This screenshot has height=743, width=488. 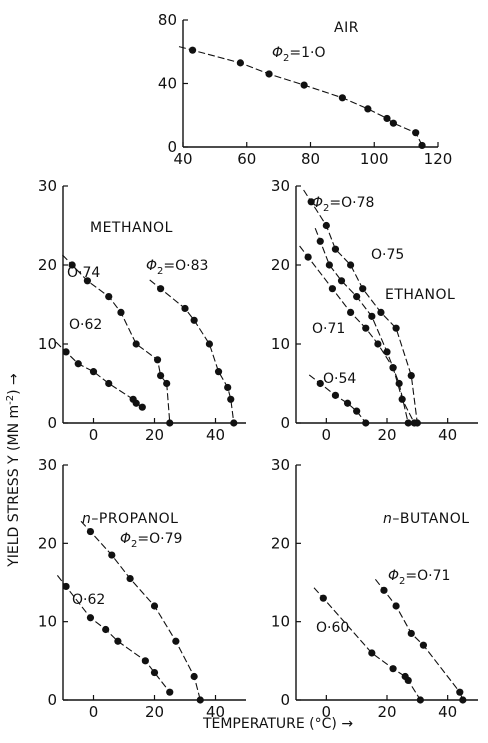 I want to click on y-axis-title-main: YIELD STRESS Y (MN m, so click(x=14, y=486).